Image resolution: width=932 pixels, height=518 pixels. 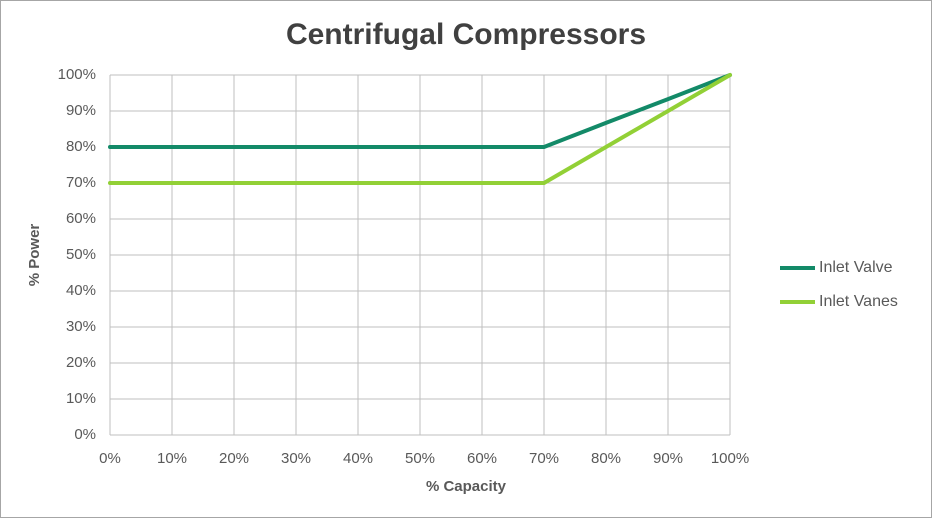 I want to click on x-tick-label: 10%, so click(x=172, y=458).